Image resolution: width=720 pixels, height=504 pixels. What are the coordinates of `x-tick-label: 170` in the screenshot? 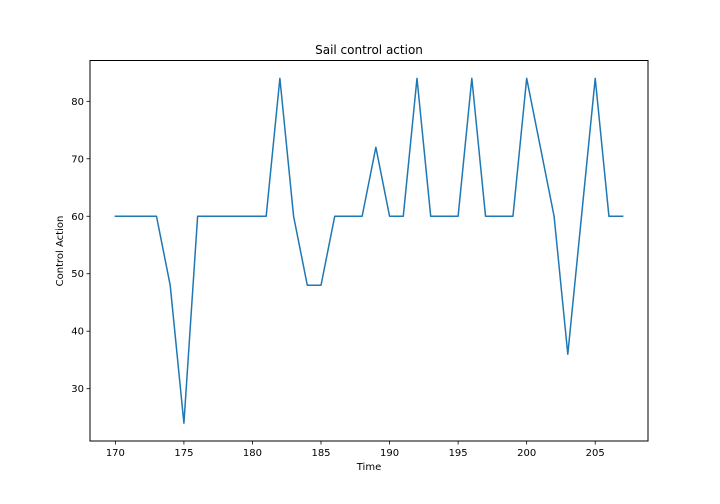 It's located at (115, 453).